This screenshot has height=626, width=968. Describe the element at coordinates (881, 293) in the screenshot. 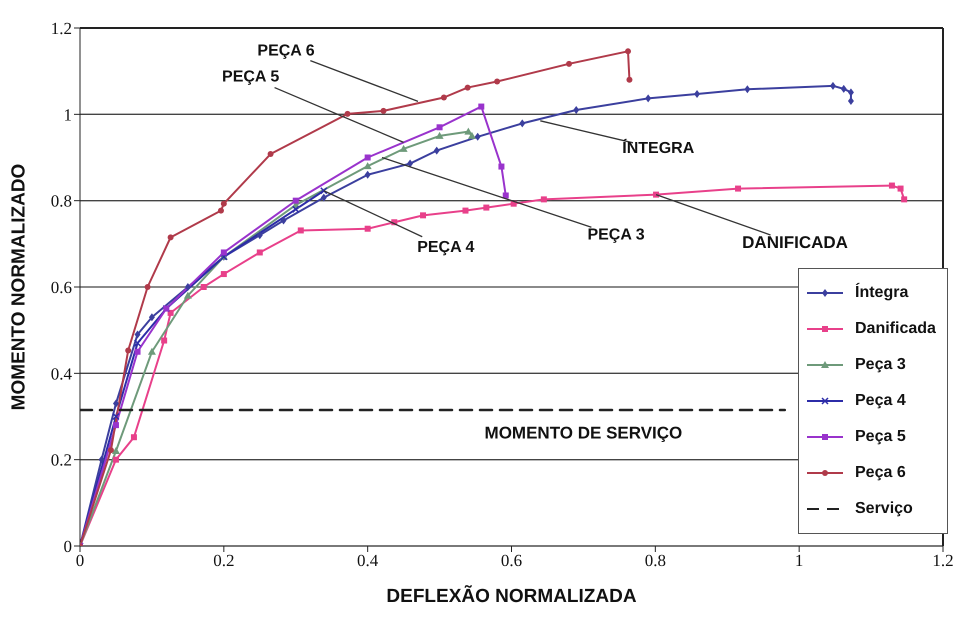

I see `legend-label: Íntegra` at that location.